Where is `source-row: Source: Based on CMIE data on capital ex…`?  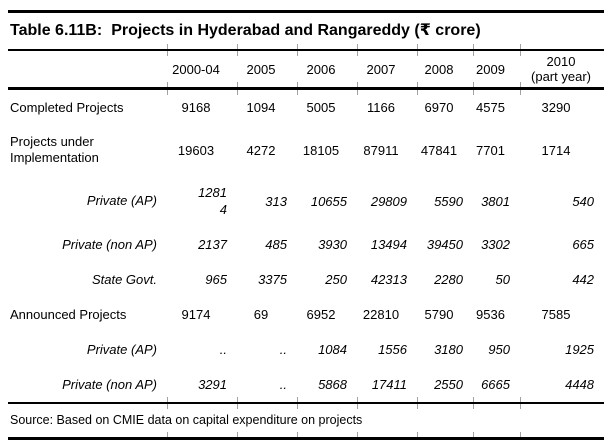 source-row: Source: Based on CMIE data on capital ex… is located at coordinates (306, 421).